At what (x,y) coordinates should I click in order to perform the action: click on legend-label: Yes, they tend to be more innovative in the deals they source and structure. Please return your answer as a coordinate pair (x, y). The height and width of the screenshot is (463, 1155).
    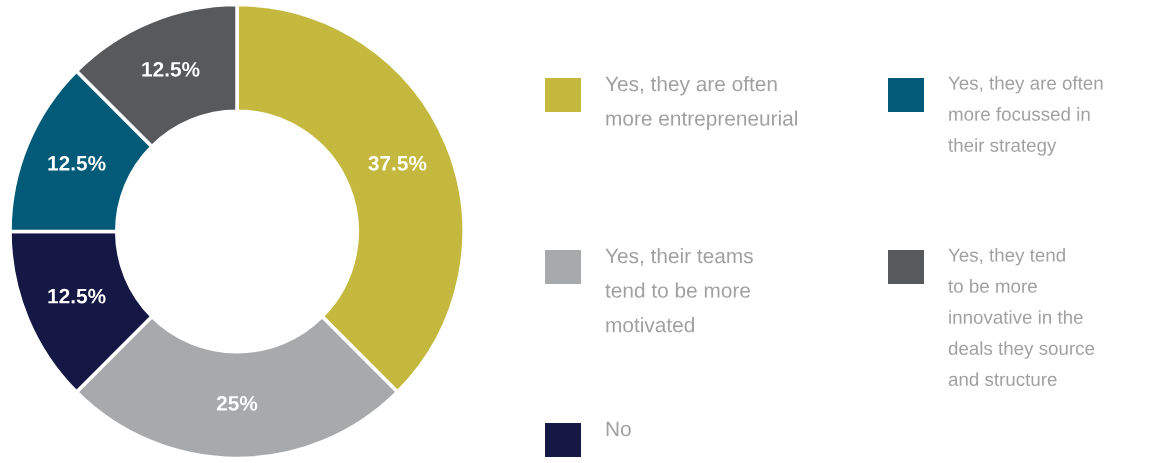
    Looking at the image, I should click on (1021, 317).